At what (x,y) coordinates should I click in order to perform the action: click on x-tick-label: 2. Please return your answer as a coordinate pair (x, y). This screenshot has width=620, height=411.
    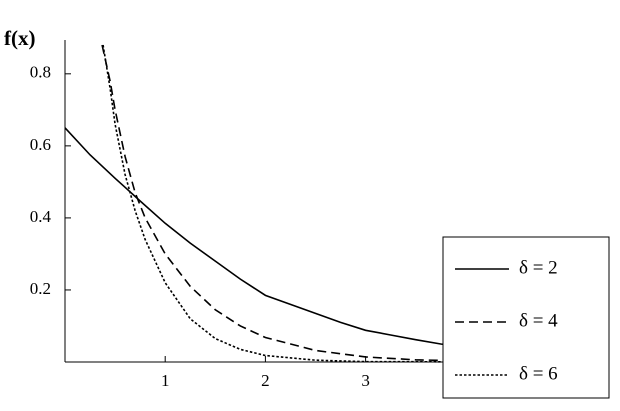
    Looking at the image, I should click on (265, 380).